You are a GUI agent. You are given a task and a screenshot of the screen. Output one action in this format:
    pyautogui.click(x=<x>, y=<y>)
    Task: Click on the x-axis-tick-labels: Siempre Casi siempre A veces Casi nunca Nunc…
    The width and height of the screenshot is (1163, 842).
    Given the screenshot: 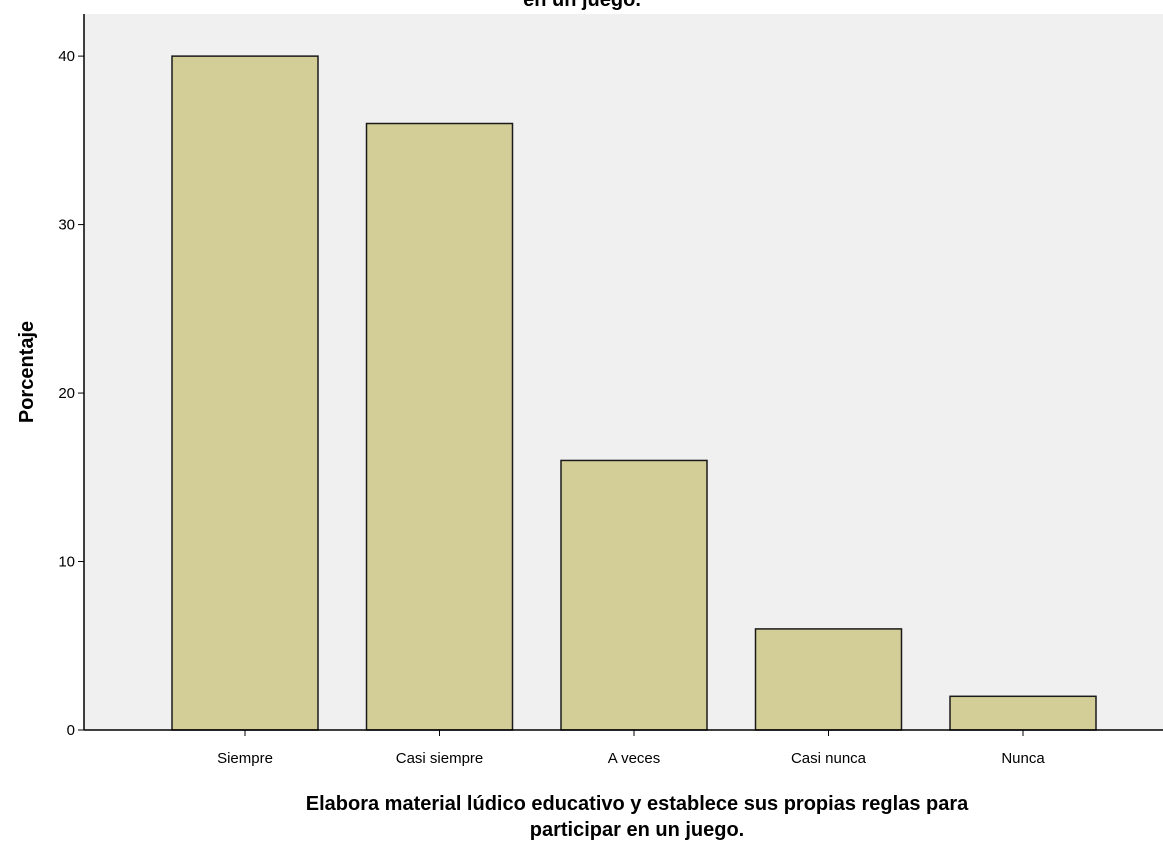 What is the action you would take?
    pyautogui.click(x=631, y=748)
    